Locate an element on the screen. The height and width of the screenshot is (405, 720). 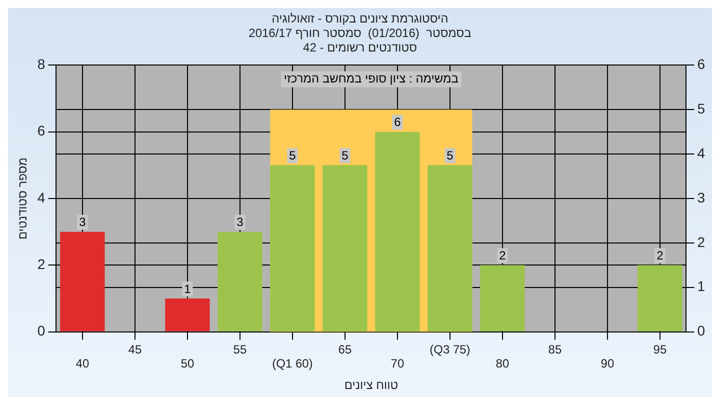
x-tick-label: 80 is located at coordinates (503, 363).